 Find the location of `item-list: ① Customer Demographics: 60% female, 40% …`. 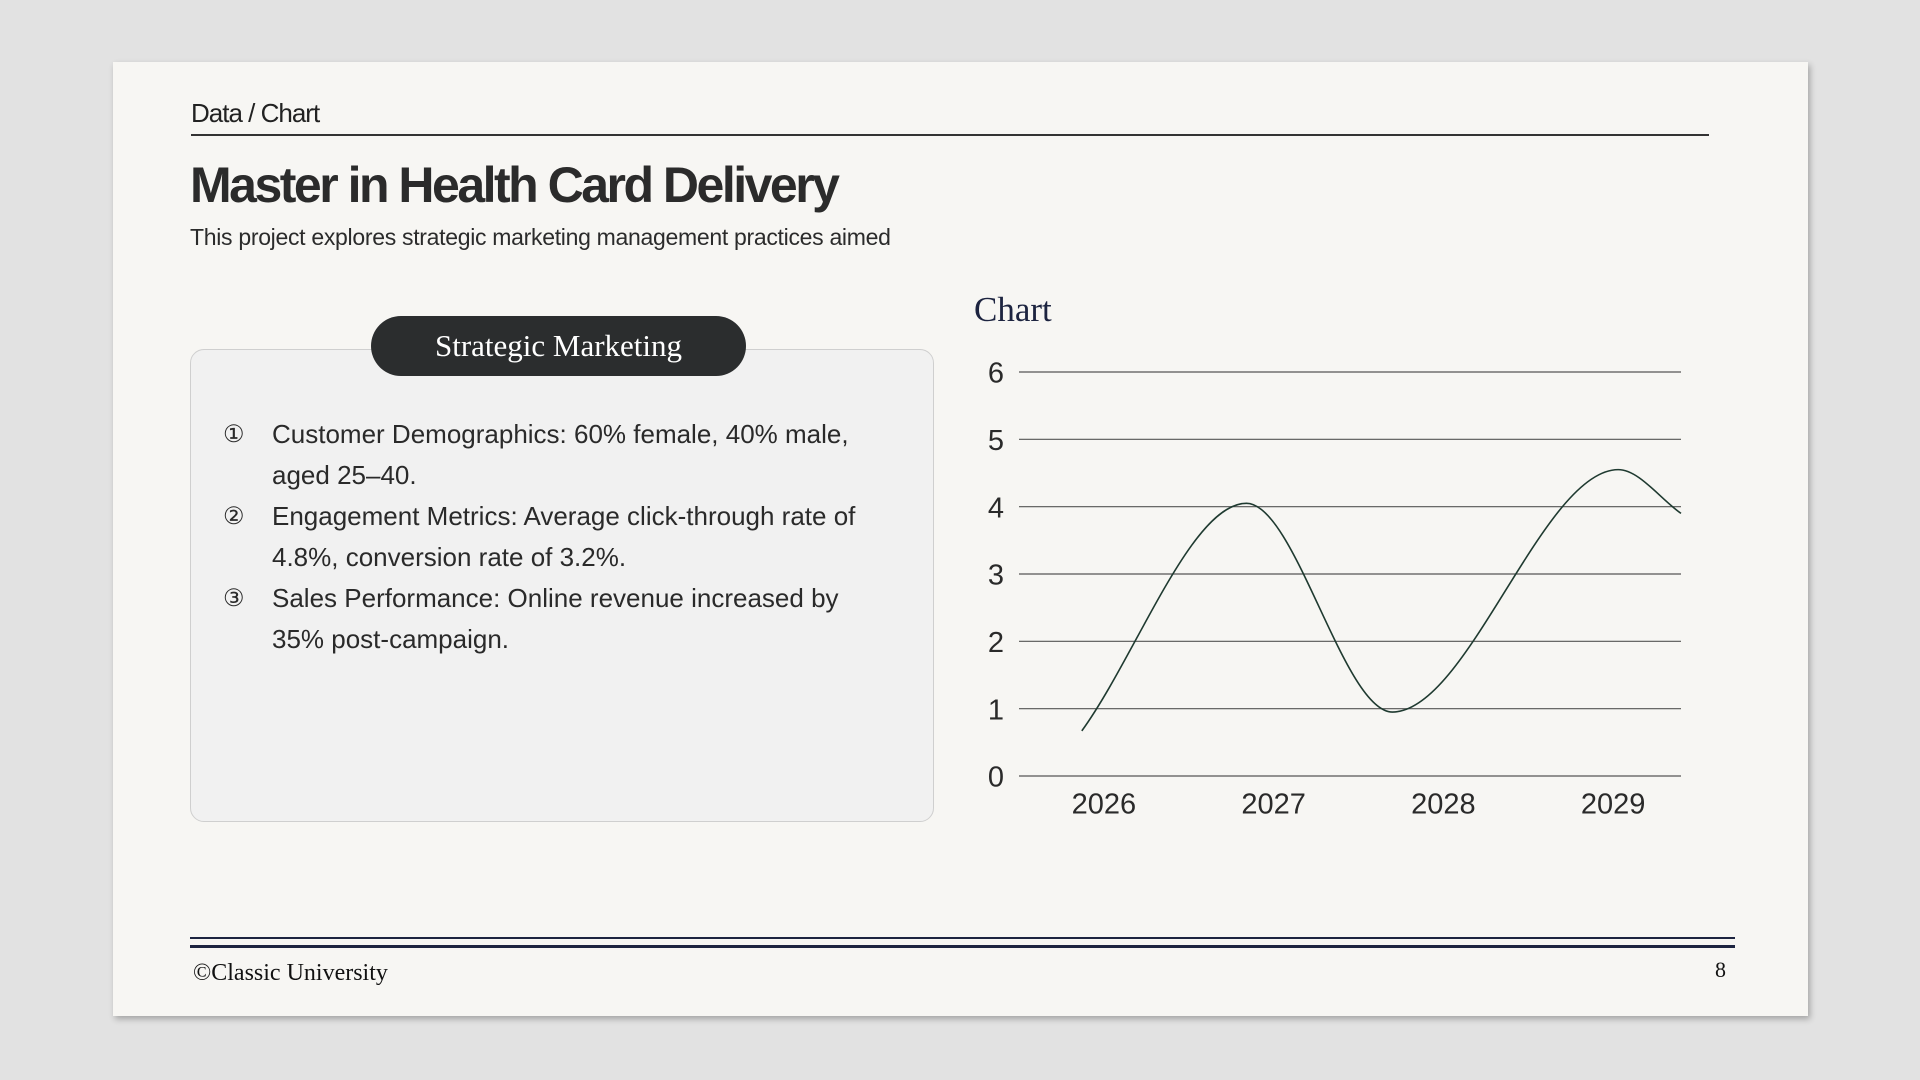

item-list: ① Customer Demographics: 60% female, 40% … is located at coordinates (543, 537).